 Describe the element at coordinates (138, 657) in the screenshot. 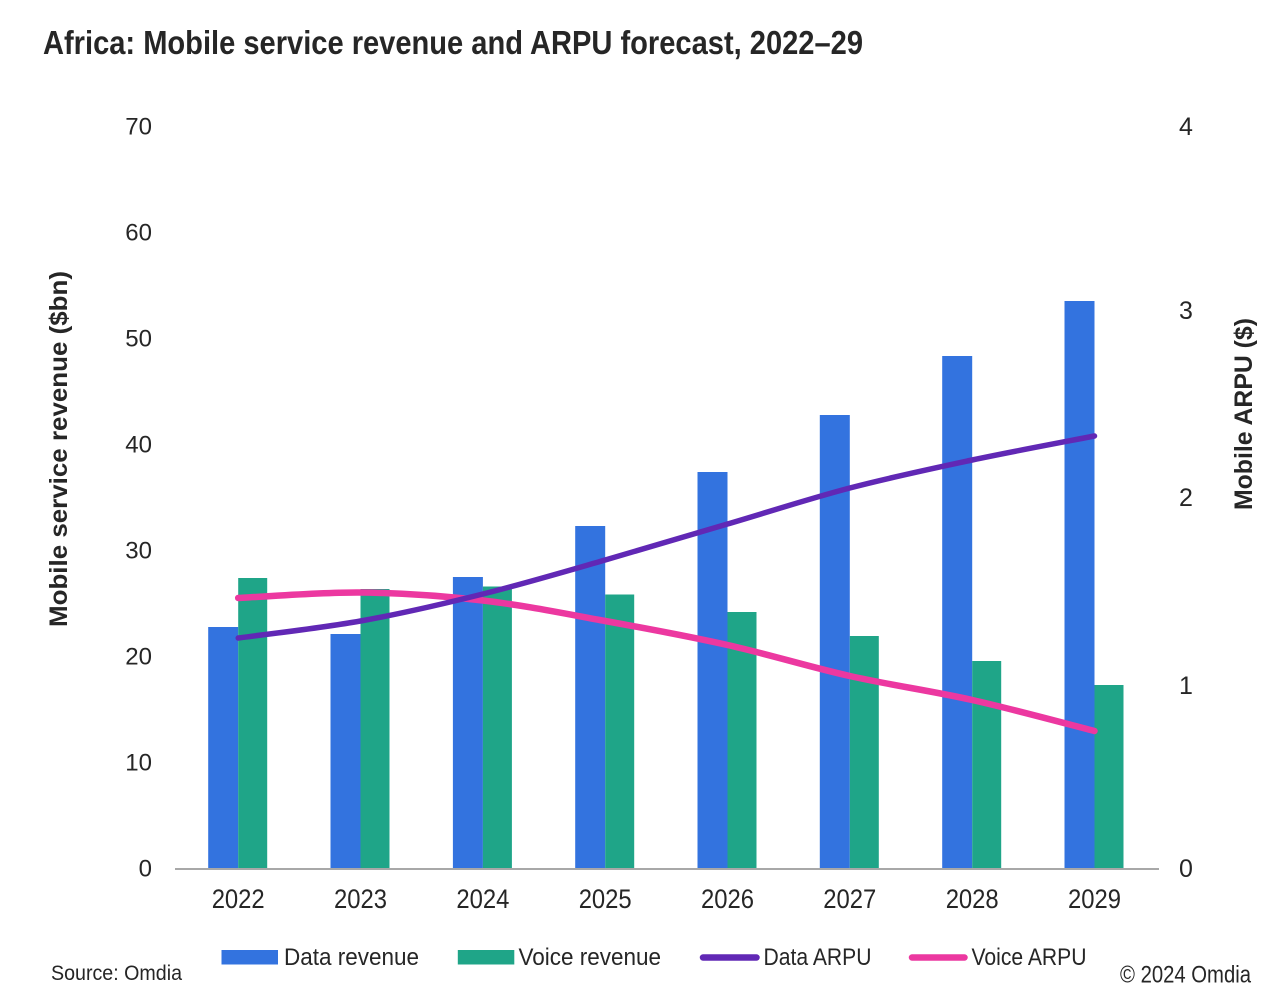

I see `svg-text: 20` at that location.